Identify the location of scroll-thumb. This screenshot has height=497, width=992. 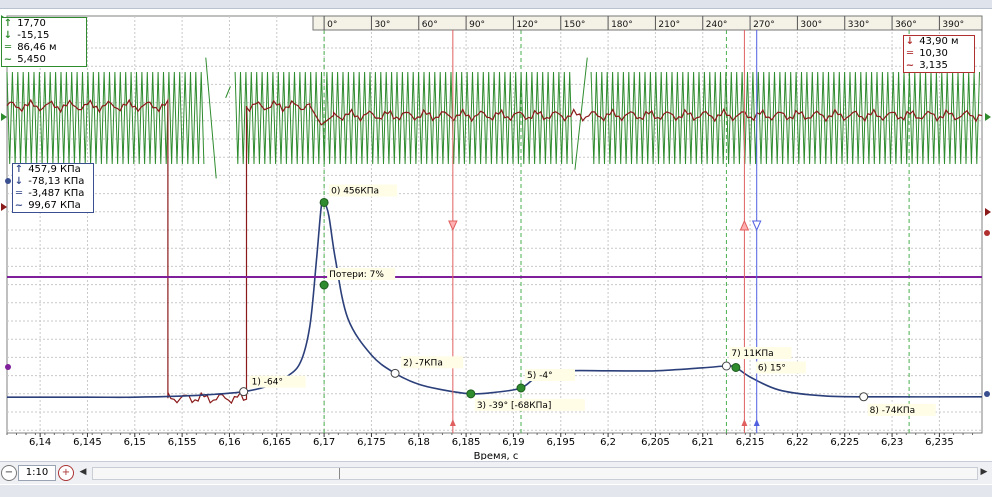
(339, 473).